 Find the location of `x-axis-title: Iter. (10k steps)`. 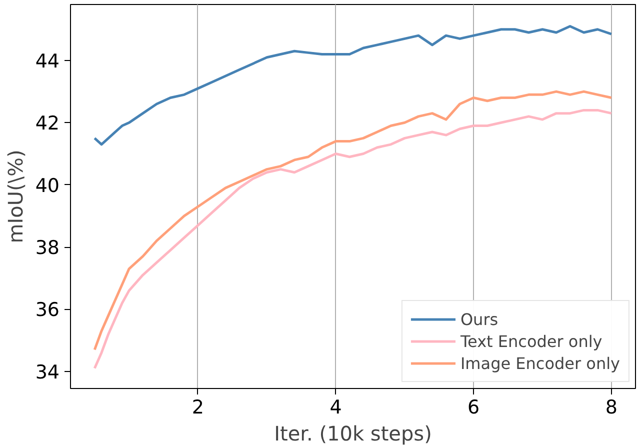

x-axis-title: Iter. (10k steps) is located at coordinates (353, 434).